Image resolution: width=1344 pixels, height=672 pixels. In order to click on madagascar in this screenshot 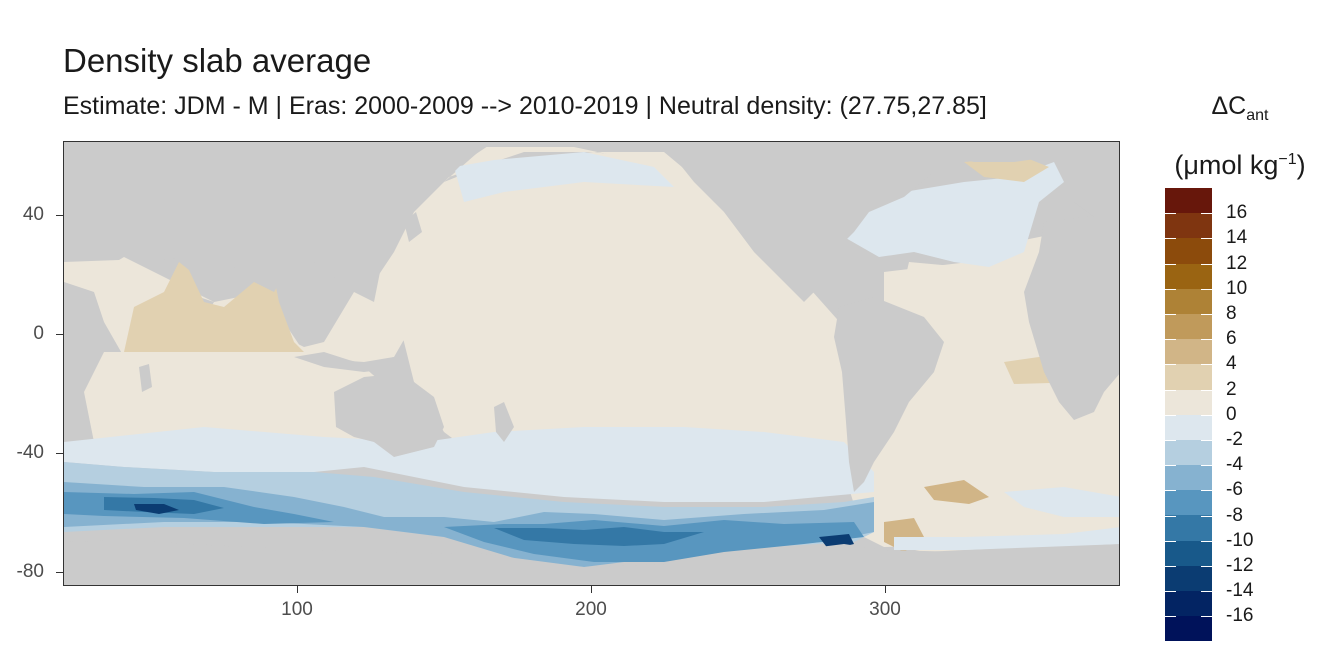, I will do `click(145, 378)`.